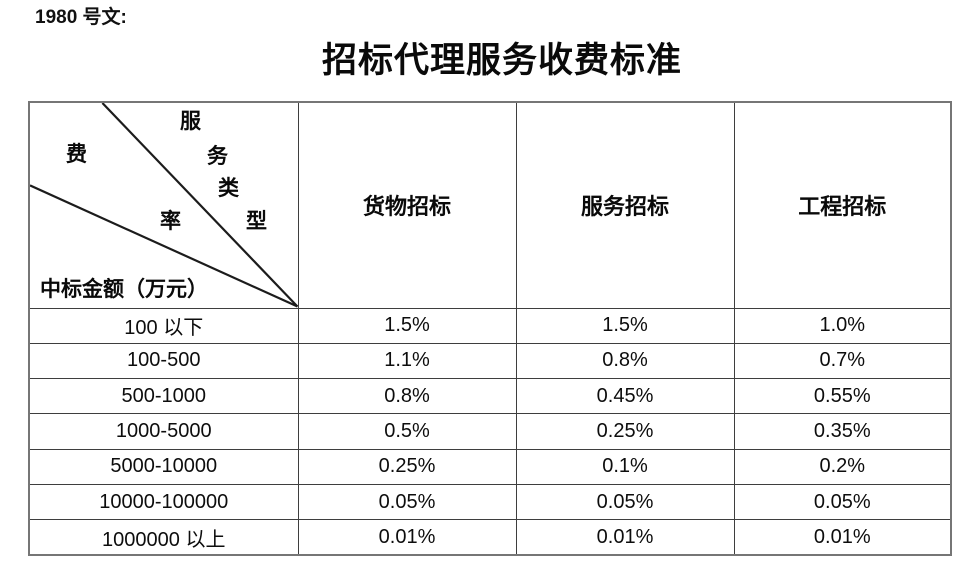 The image size is (976, 581). I want to click on diagonal-corner-cell: 服 务 类 型 费 率 中标金额（万元）, so click(163, 205).